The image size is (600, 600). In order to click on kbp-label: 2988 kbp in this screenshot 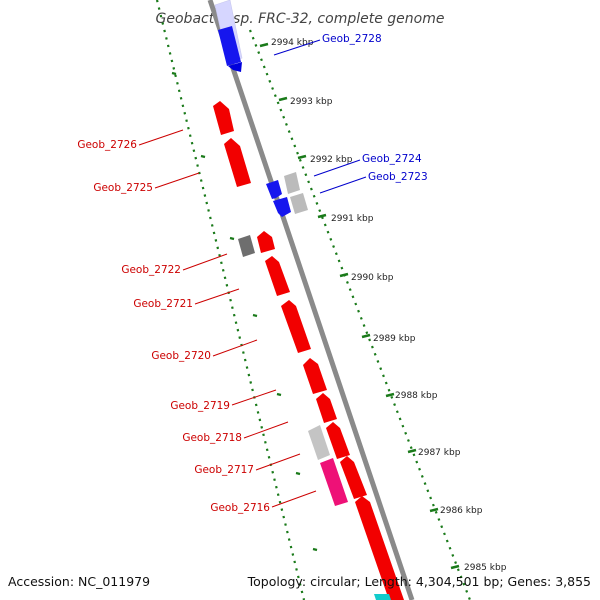, I will do `click(416, 396)`.